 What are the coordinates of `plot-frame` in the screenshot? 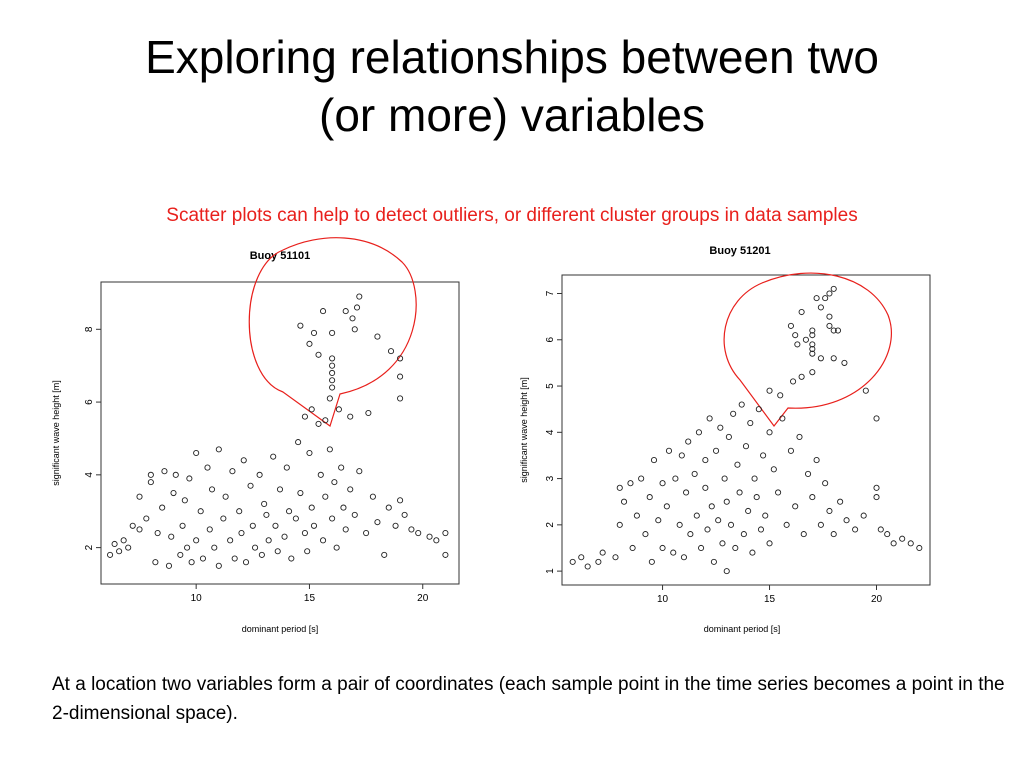 It's located at (280, 433).